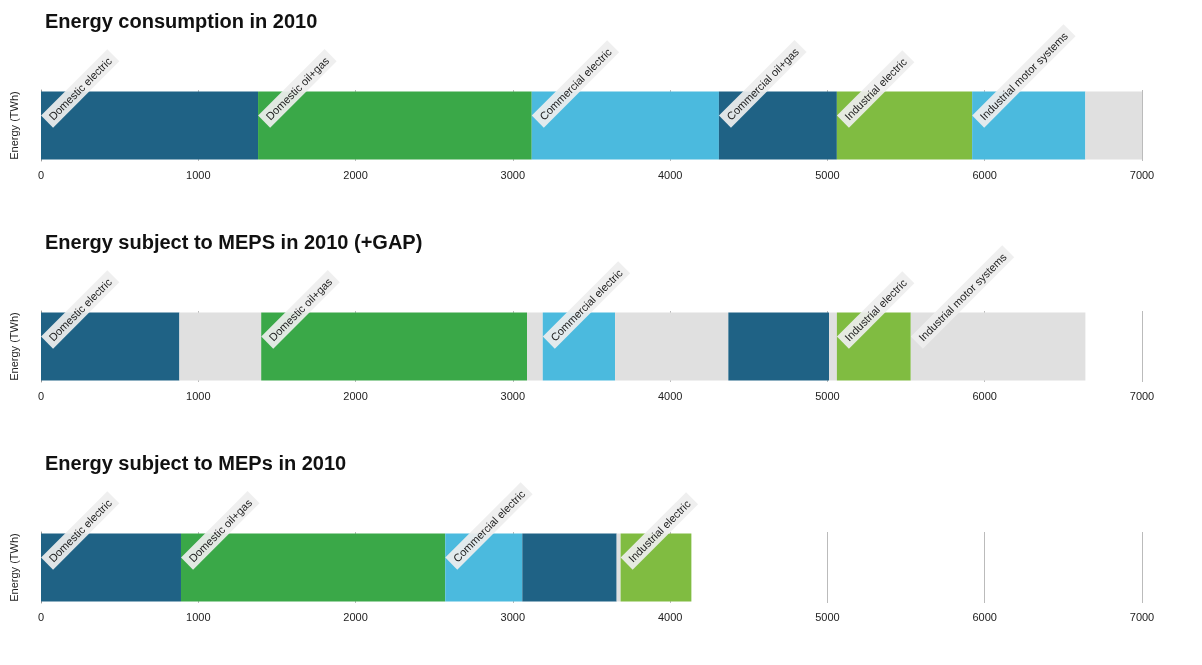 The image size is (1202, 665). Describe the element at coordinates (234, 242) in the screenshot. I see `chart-title: Energy subject to MEPS in 2010 (+GAP)` at that location.